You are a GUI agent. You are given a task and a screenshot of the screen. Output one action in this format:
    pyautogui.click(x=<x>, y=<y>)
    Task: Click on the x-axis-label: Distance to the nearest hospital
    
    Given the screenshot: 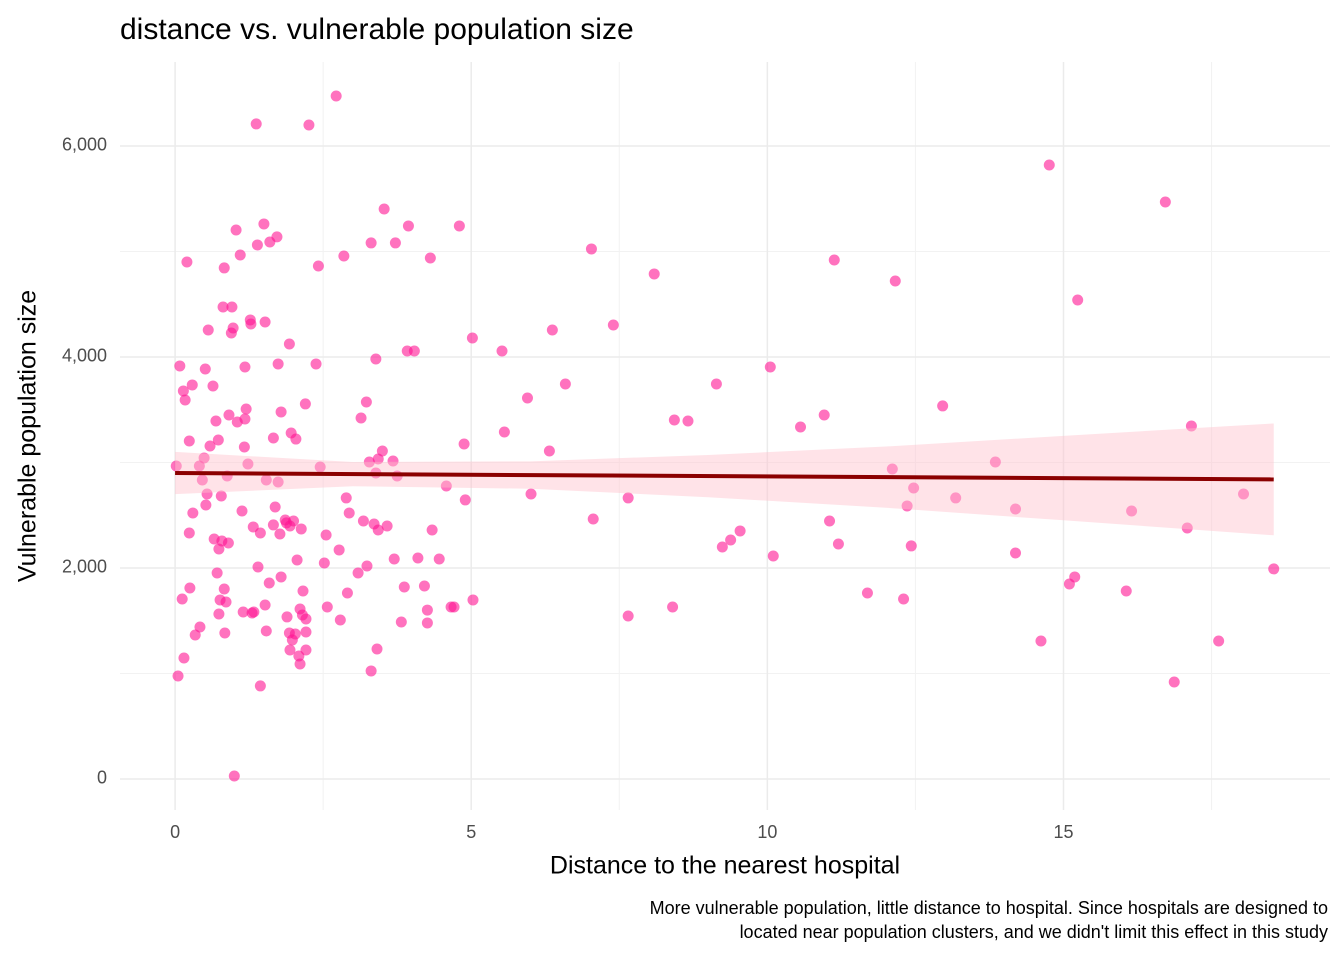 What is the action you would take?
    pyautogui.click(x=725, y=866)
    